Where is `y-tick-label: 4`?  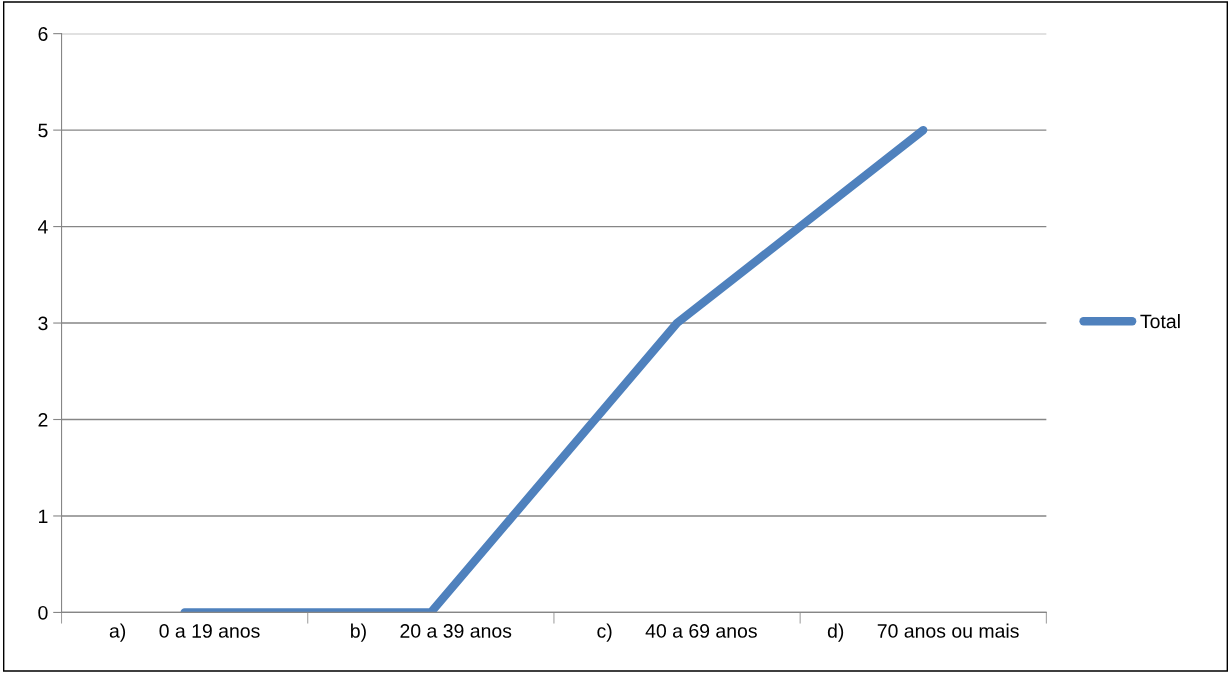 y-tick-label: 4 is located at coordinates (42, 227).